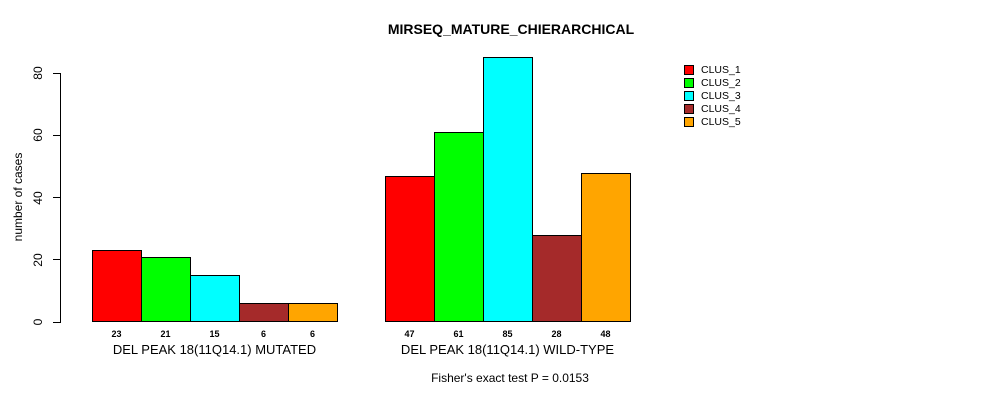  Describe the element at coordinates (38, 135) in the screenshot. I see `y-tick-label: 60` at that location.